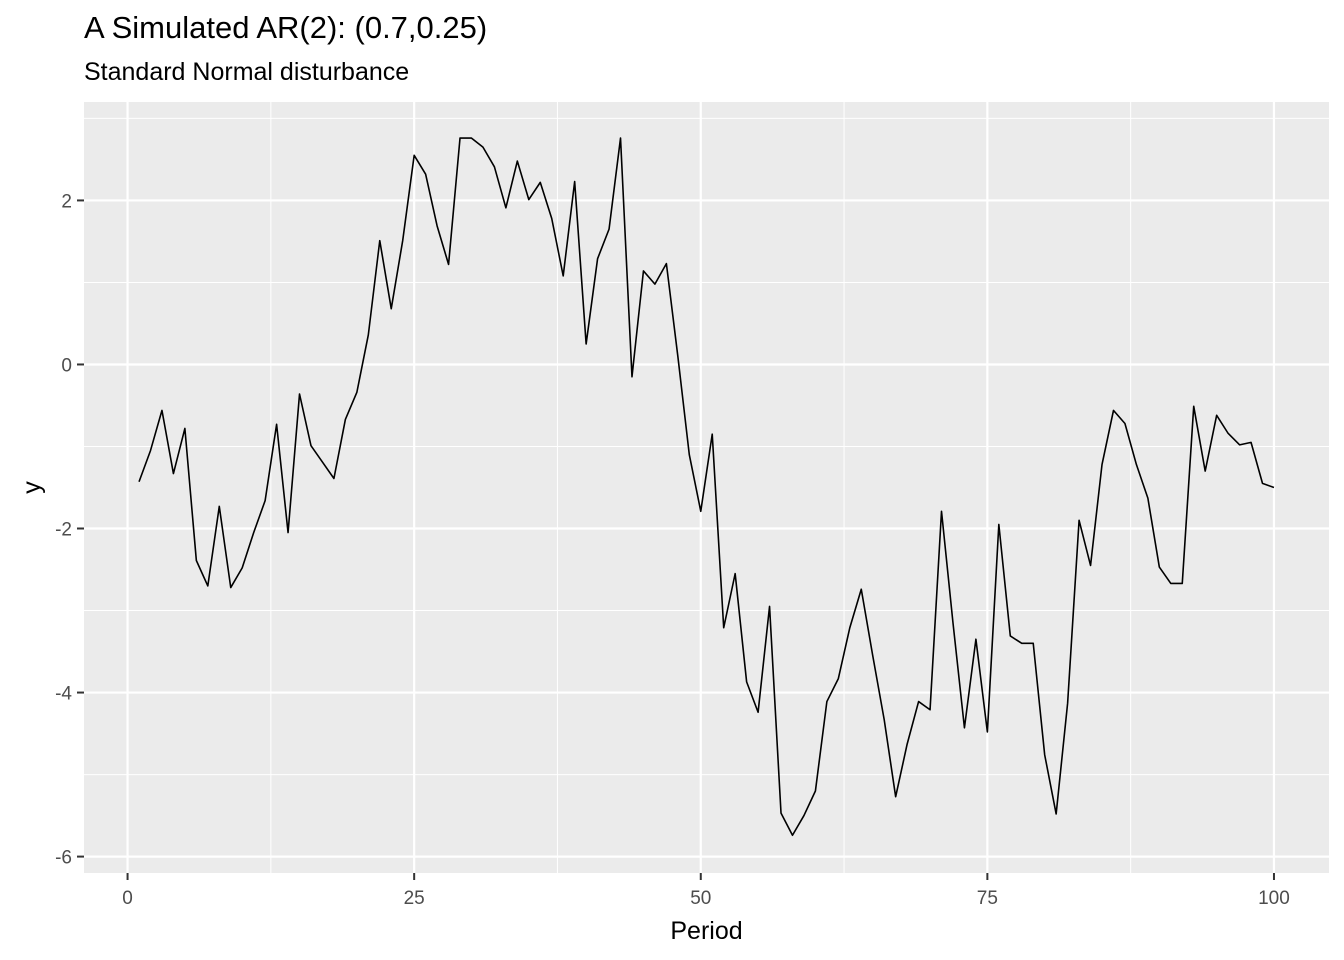 The image size is (1344, 960). I want to click on x-tick-label: 25, so click(414, 898).